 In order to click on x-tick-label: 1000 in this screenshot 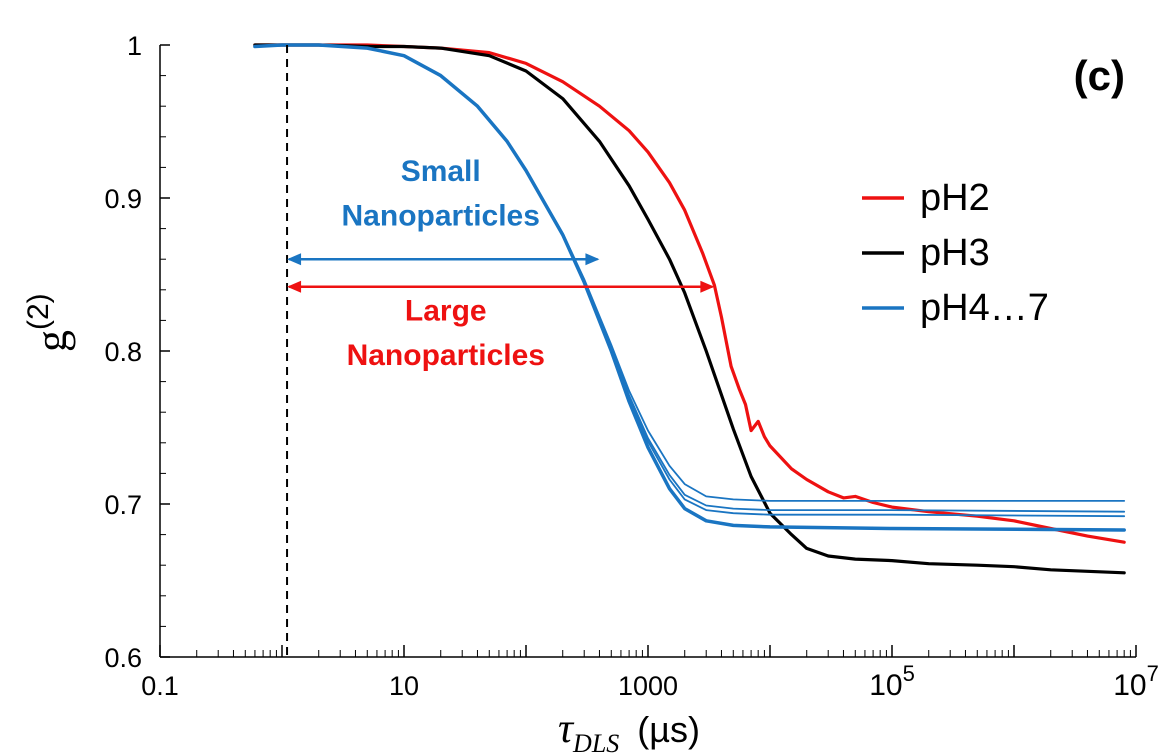, I will do `click(648, 686)`.